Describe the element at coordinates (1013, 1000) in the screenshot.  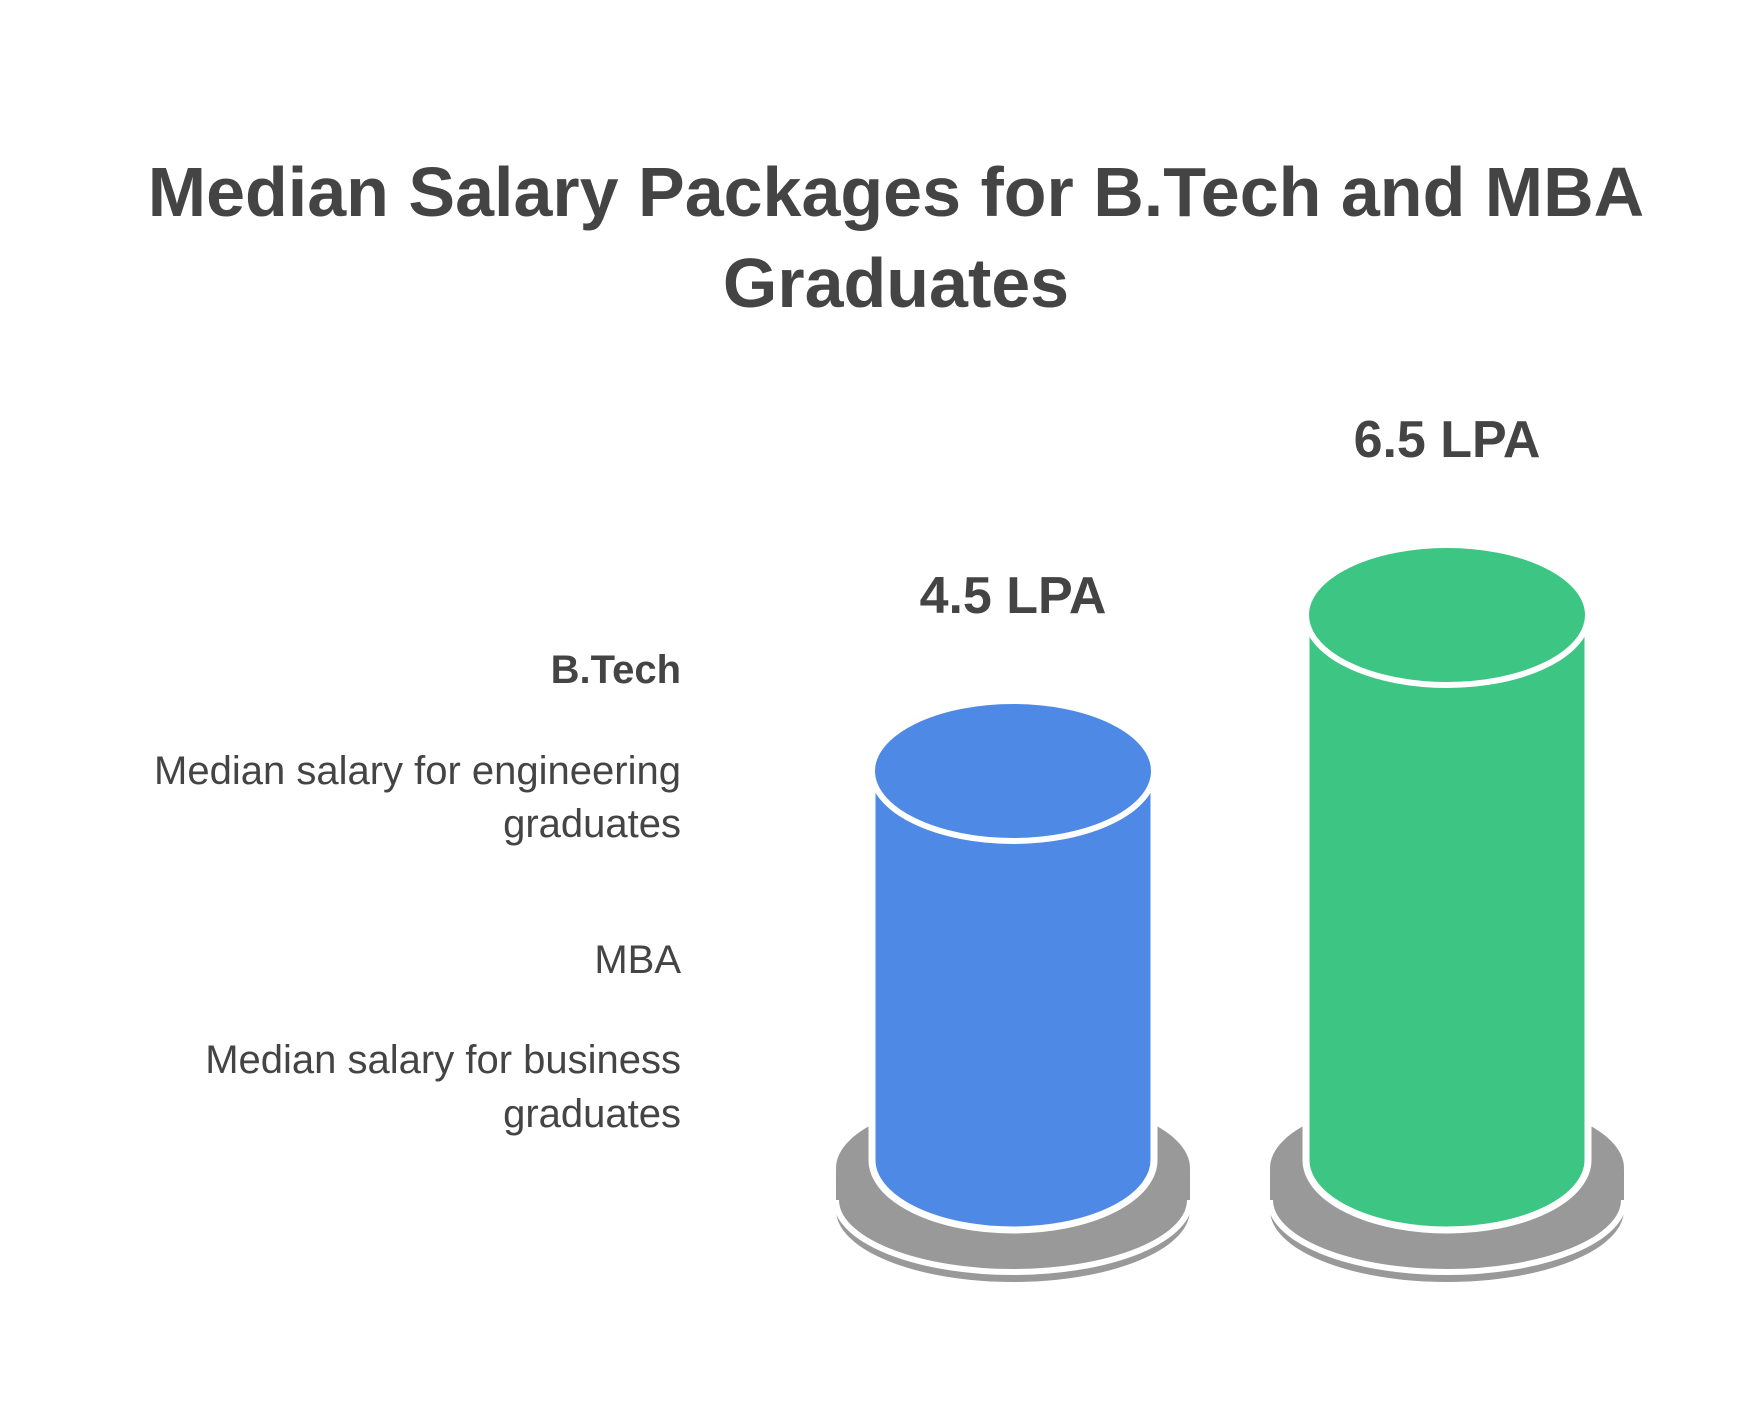
I see `bar-btech` at that location.